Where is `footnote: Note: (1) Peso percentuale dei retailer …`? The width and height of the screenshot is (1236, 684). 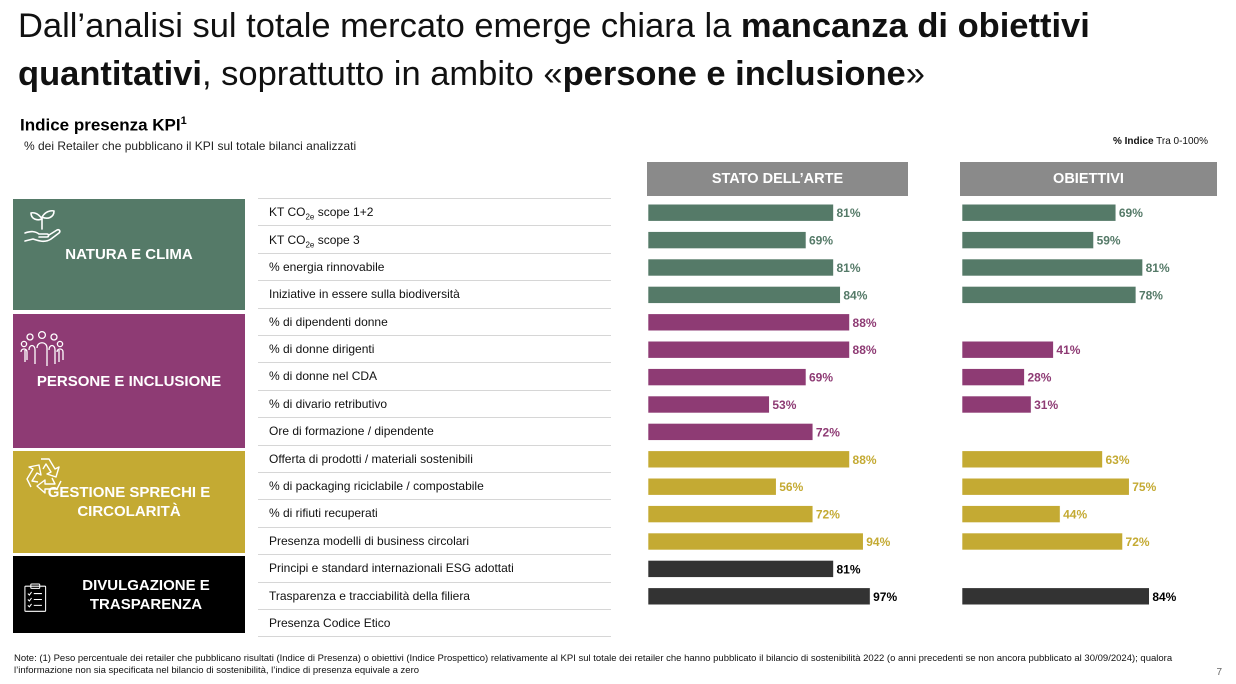
footnote: Note: (1) Peso percentuale dei retailer … is located at coordinates (593, 664).